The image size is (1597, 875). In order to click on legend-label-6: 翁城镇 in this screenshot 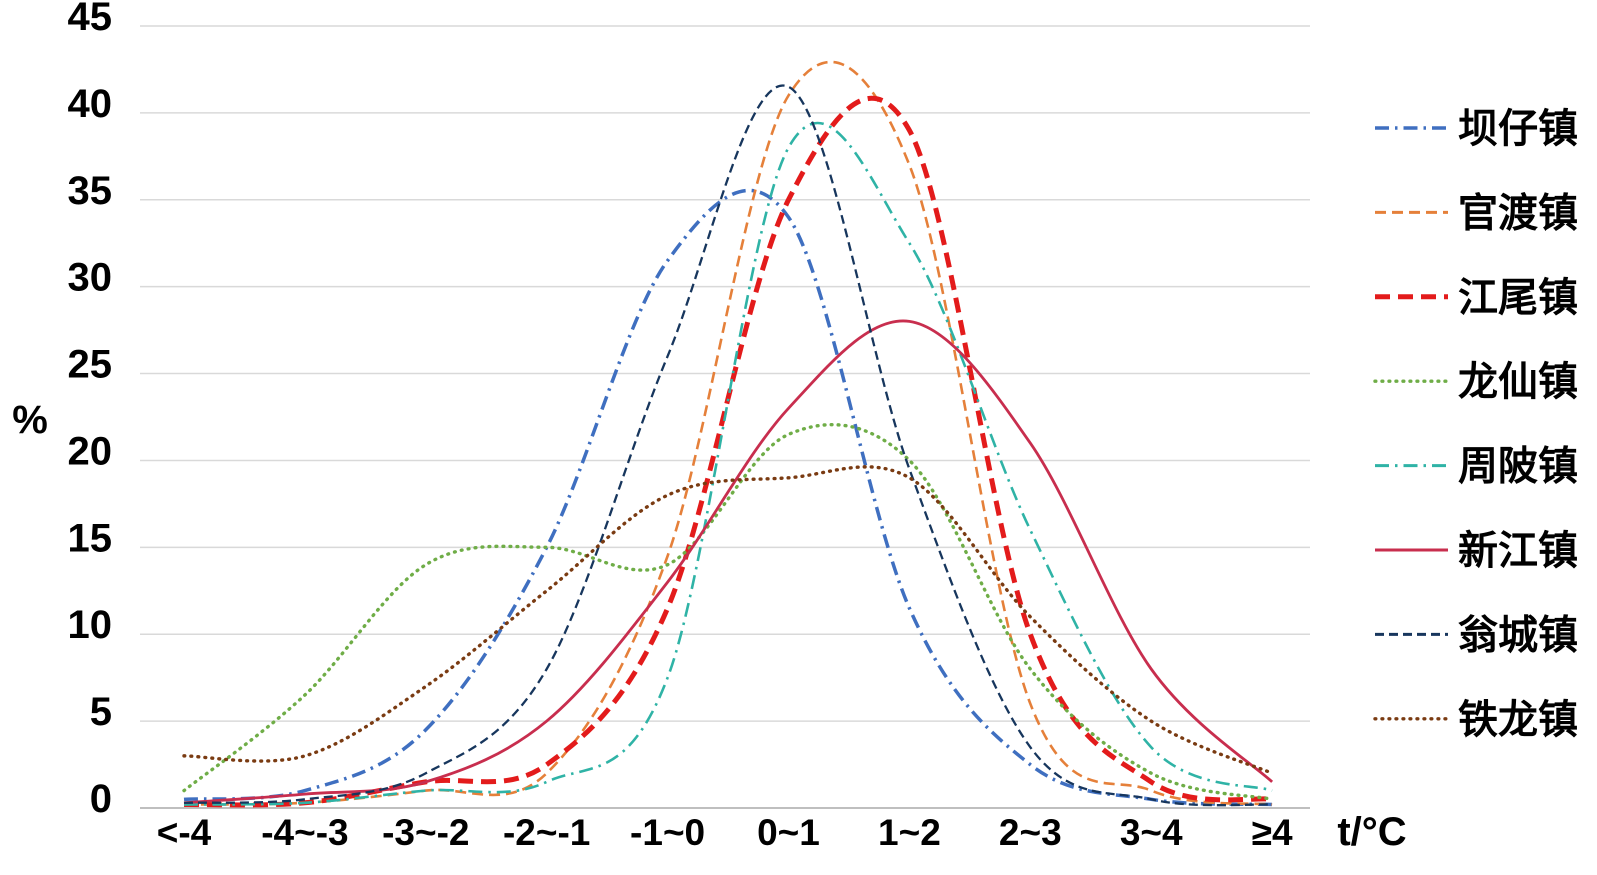, I will do `click(1518, 635)`.